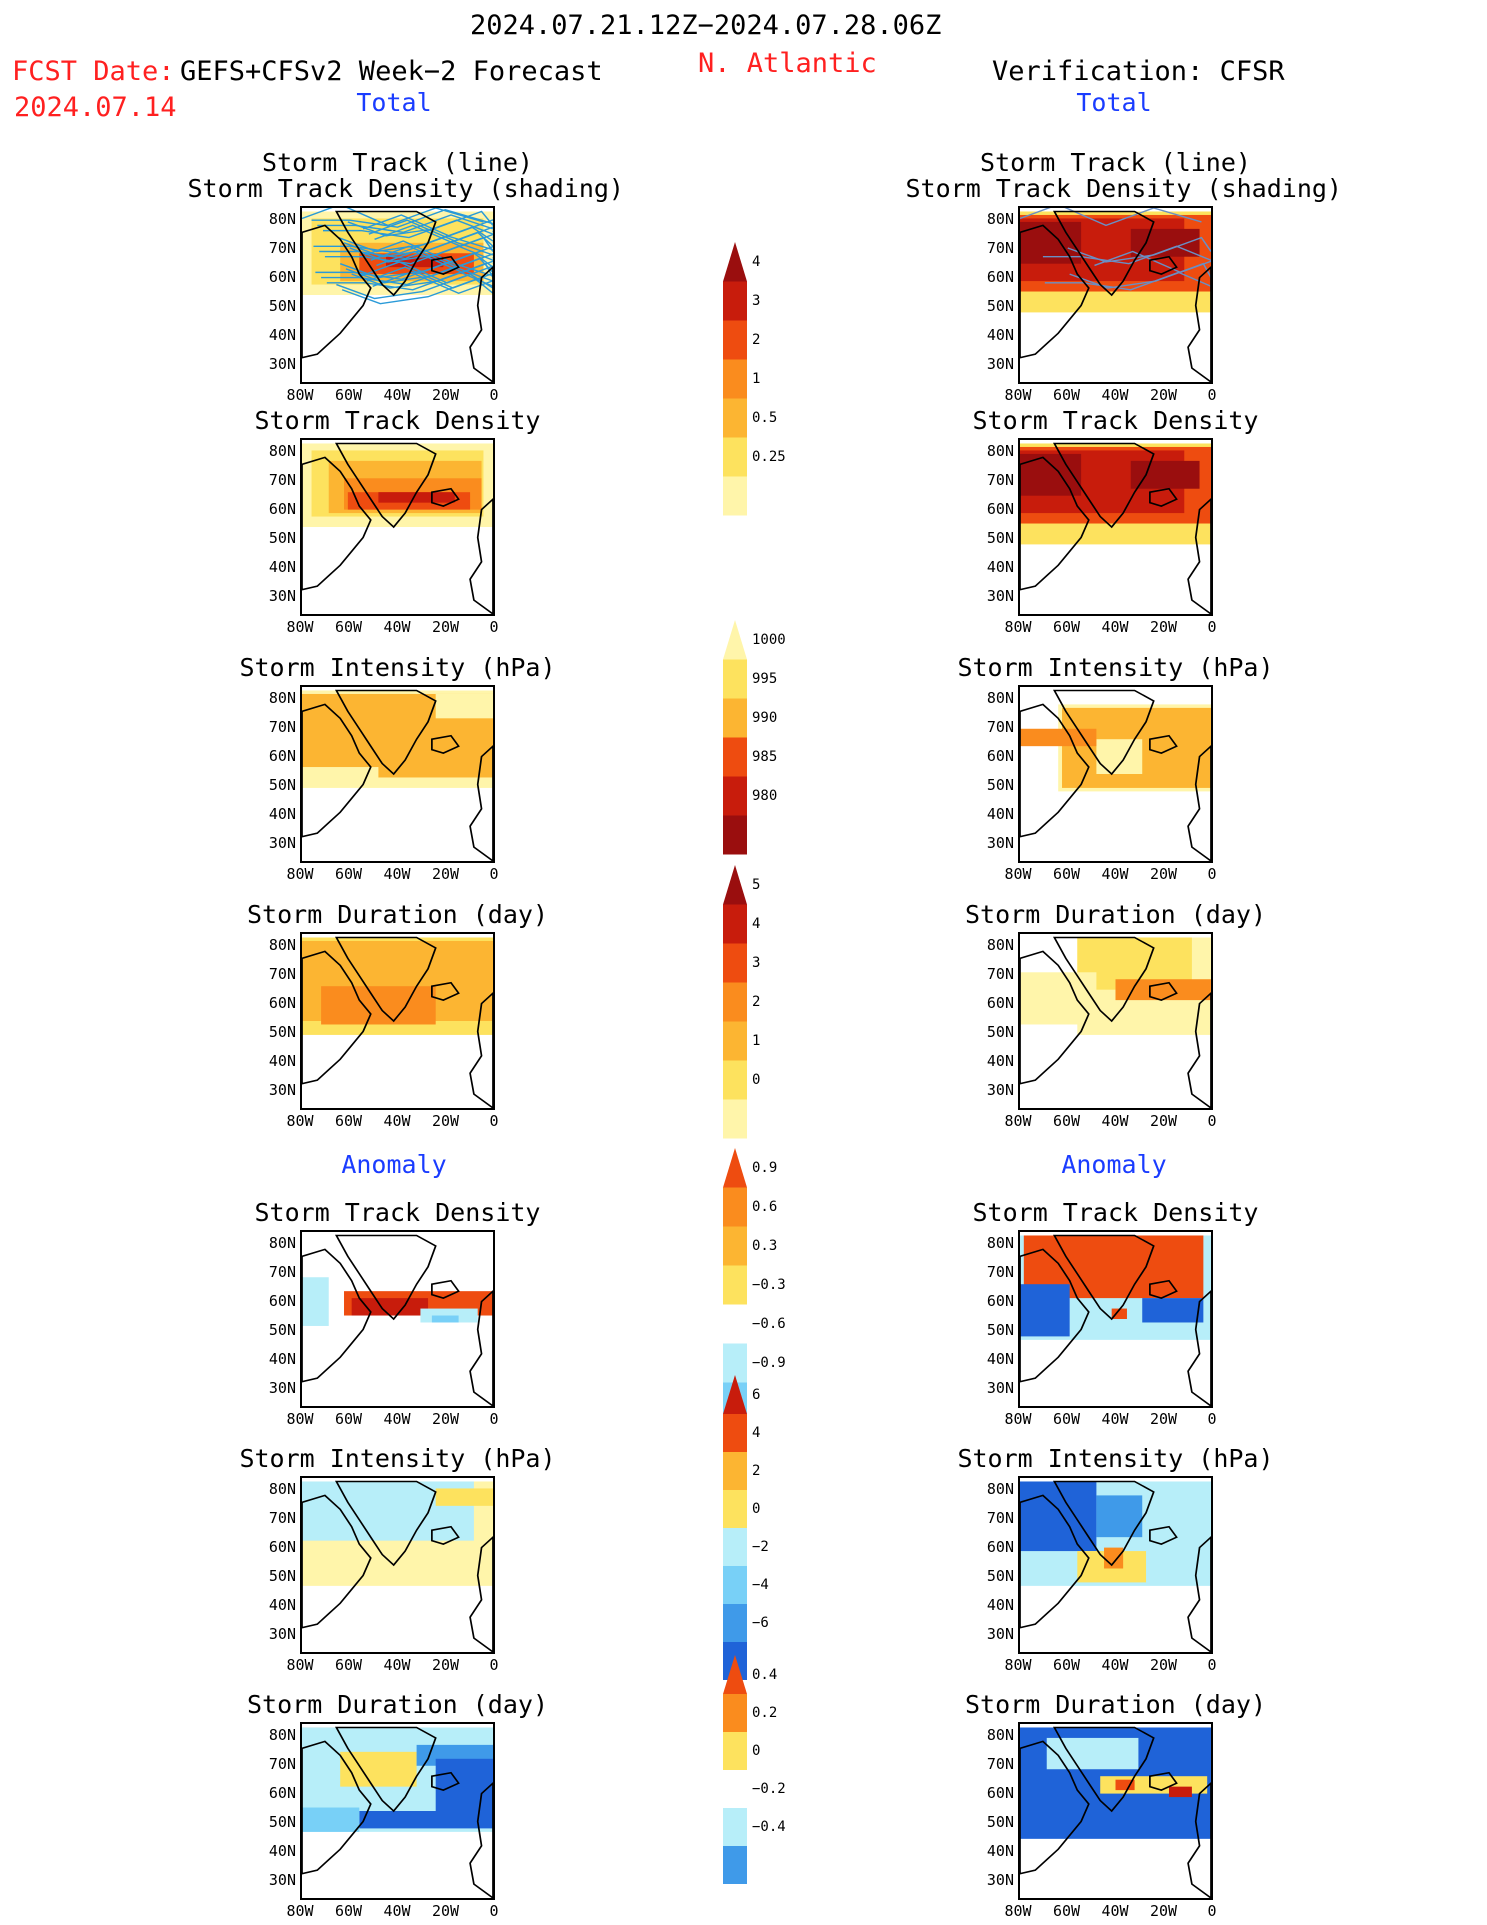 The image size is (1487, 1925). Describe the element at coordinates (1000, 335) in the screenshot. I see `y-tick-label: 40N` at that location.